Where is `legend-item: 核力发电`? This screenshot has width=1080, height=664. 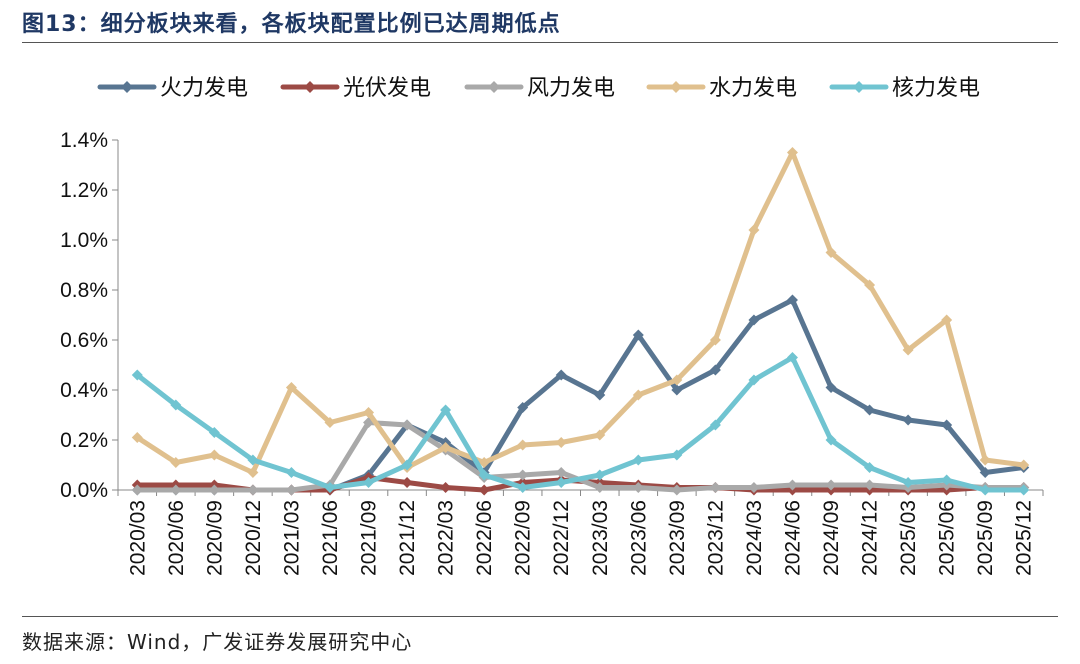 legend-item: 核力发电 is located at coordinates (904, 88).